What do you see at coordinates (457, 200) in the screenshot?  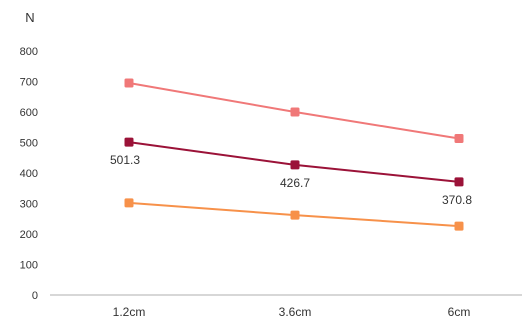 I see `data-label: 370.8` at bounding box center [457, 200].